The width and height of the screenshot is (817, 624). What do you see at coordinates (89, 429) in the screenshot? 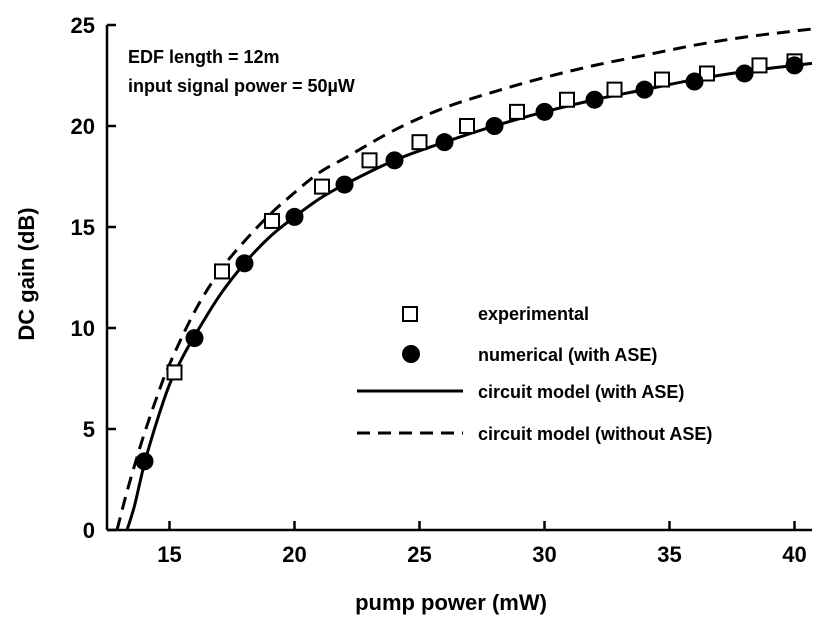
I see `y-tick-label-5: 5` at bounding box center [89, 429].